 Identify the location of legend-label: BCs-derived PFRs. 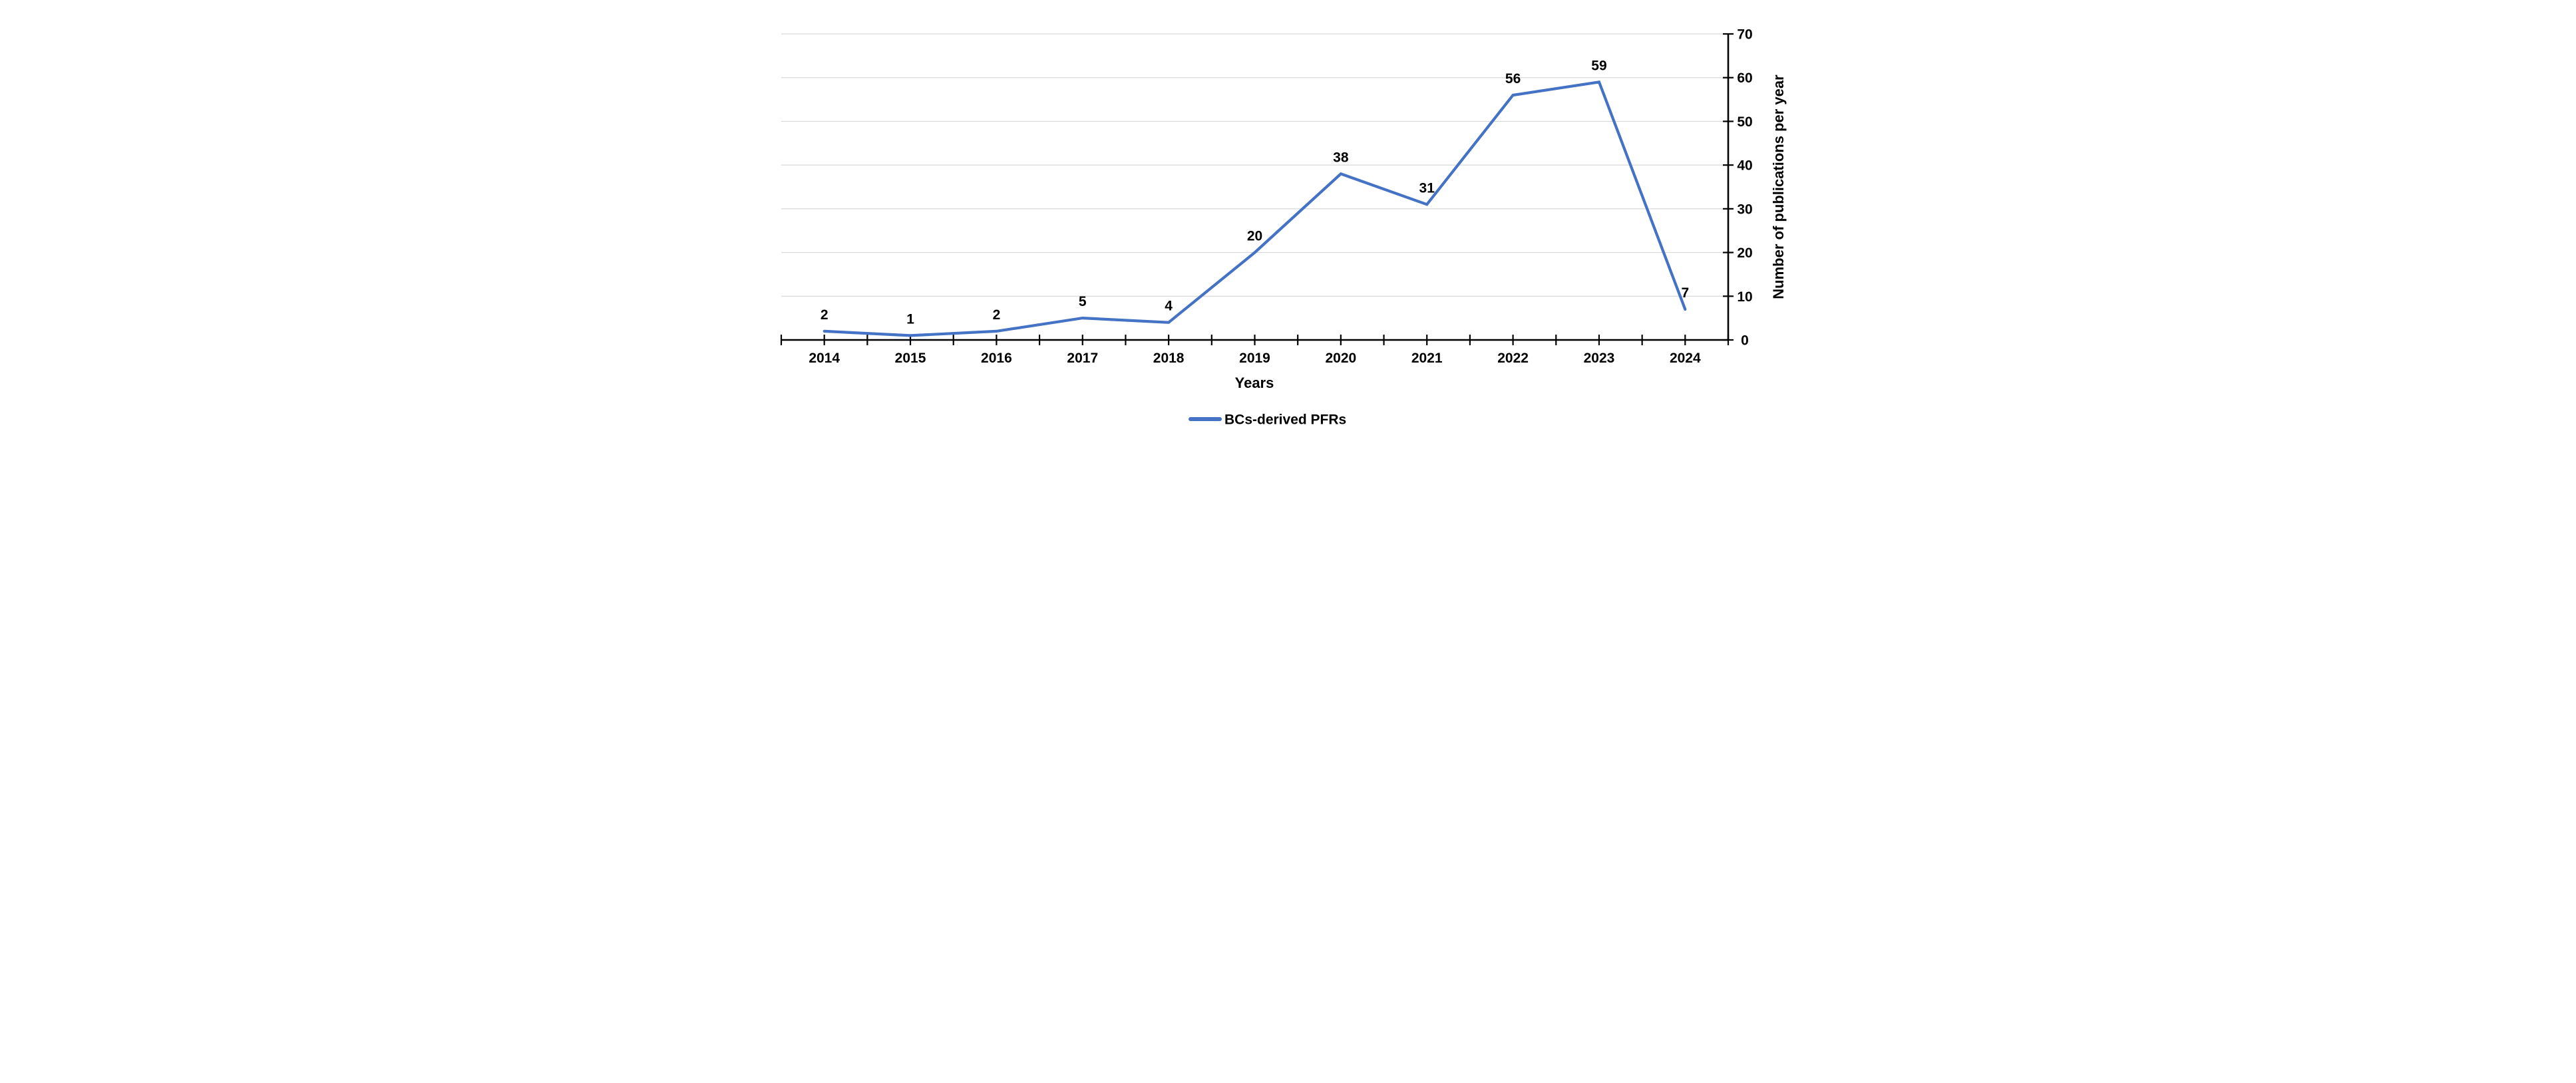
(1285, 420).